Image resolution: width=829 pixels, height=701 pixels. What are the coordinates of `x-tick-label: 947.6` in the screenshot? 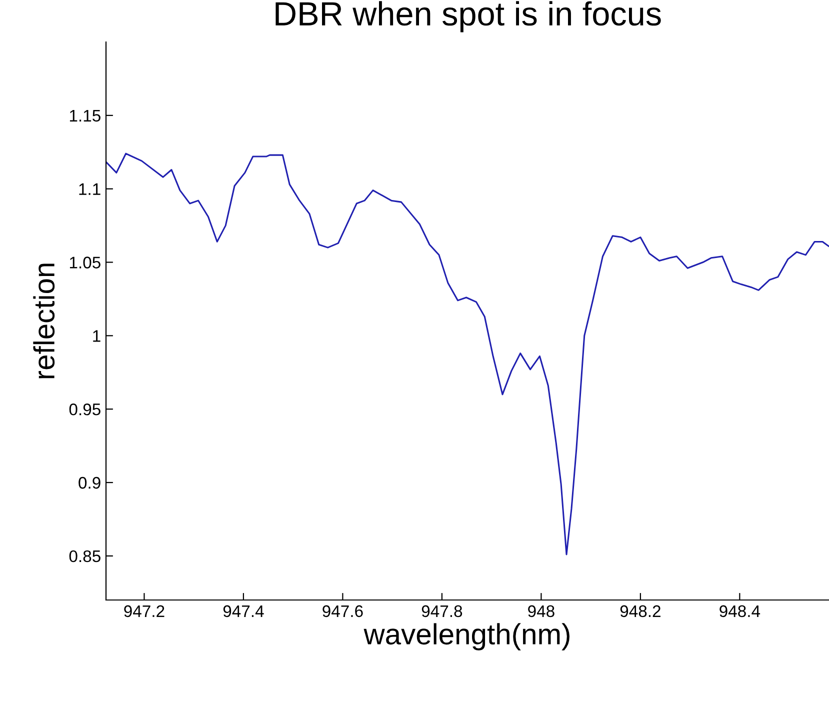 It's located at (342, 611).